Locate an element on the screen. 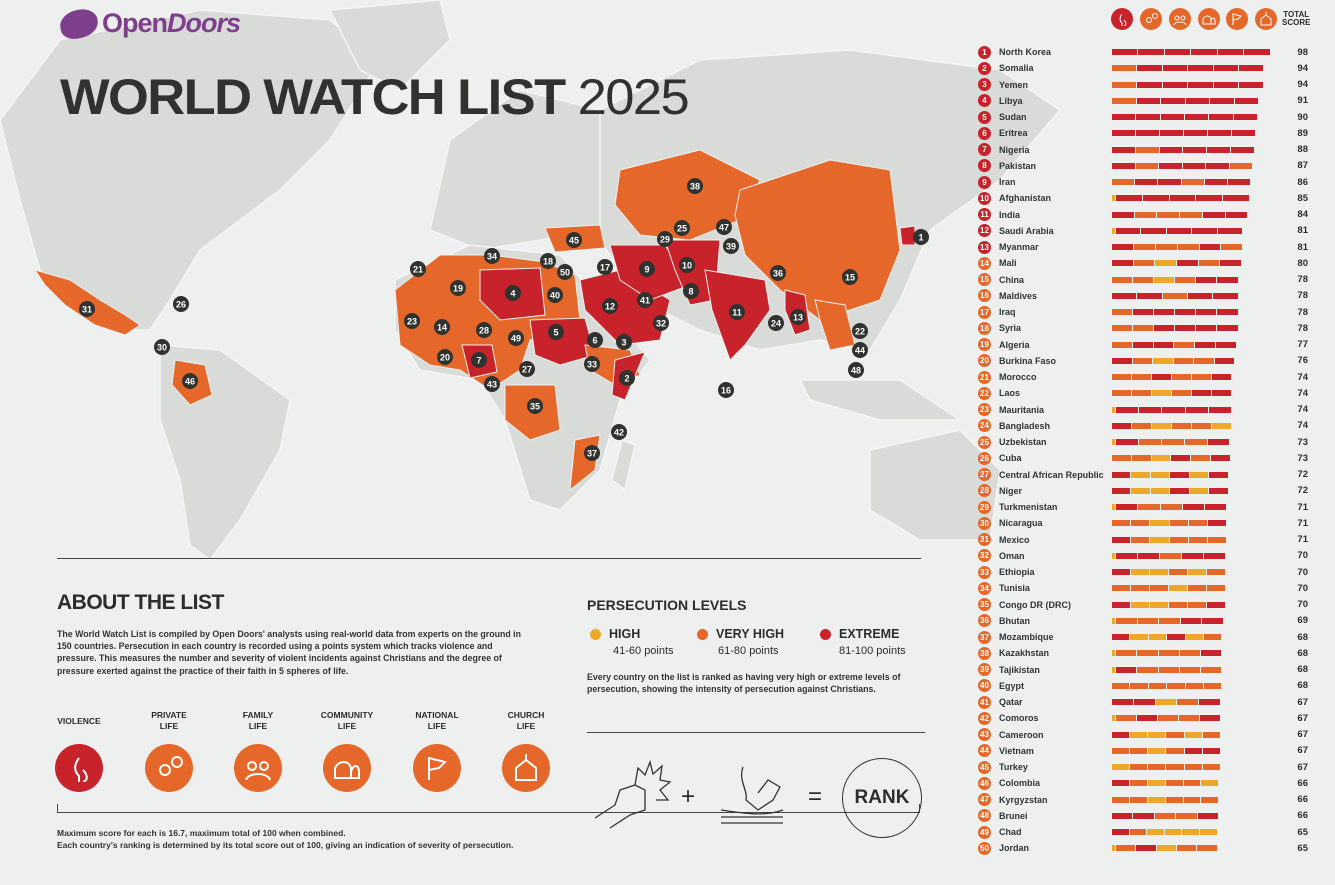 The height and width of the screenshot is (885, 1335). rank-badge: 4 is located at coordinates (984, 101).